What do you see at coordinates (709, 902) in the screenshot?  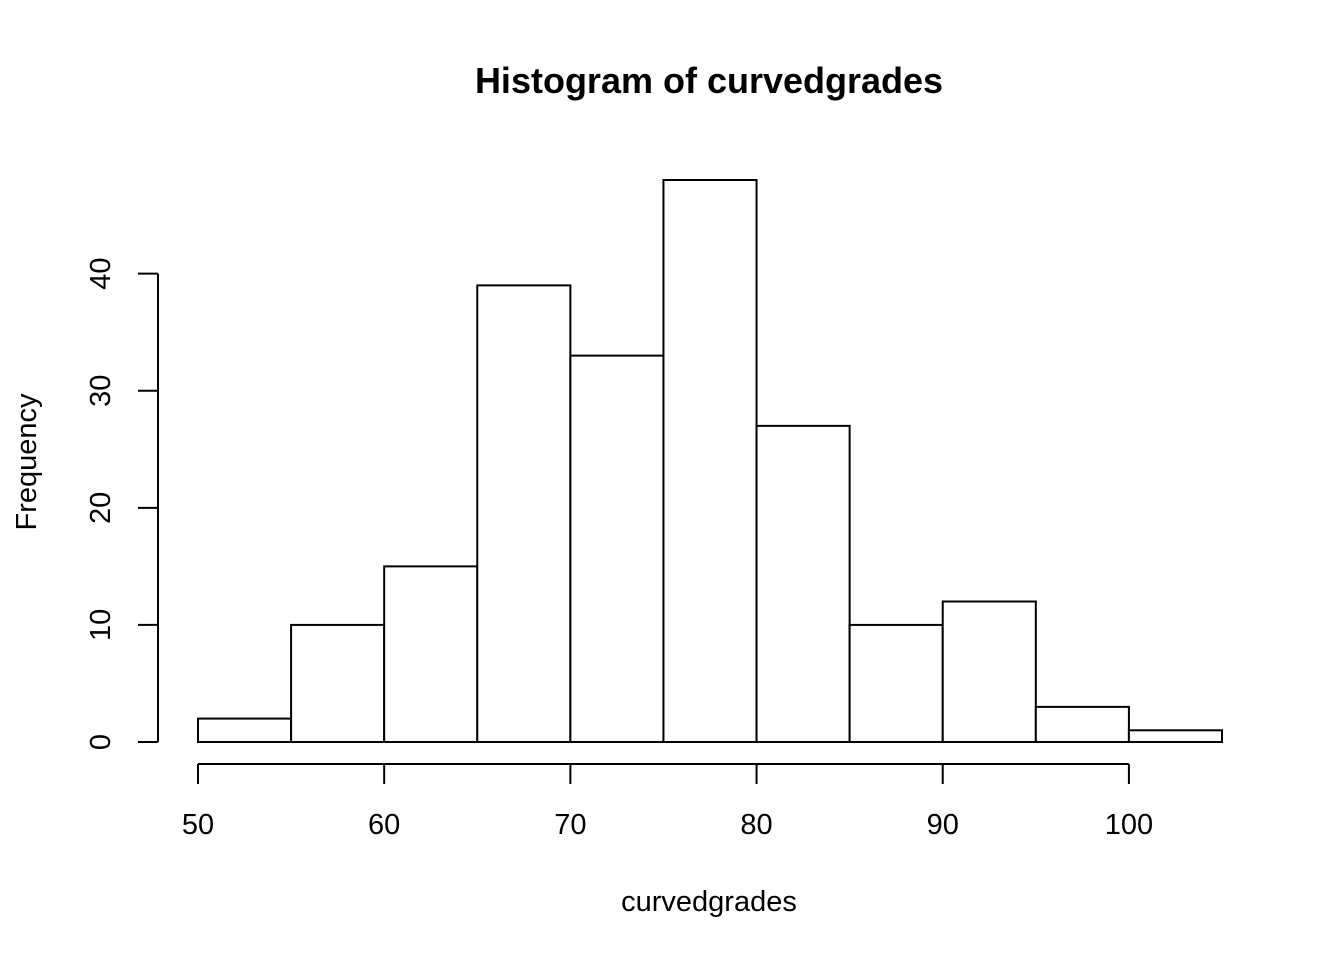 I see `x-axis-label: curvedgrades` at bounding box center [709, 902].